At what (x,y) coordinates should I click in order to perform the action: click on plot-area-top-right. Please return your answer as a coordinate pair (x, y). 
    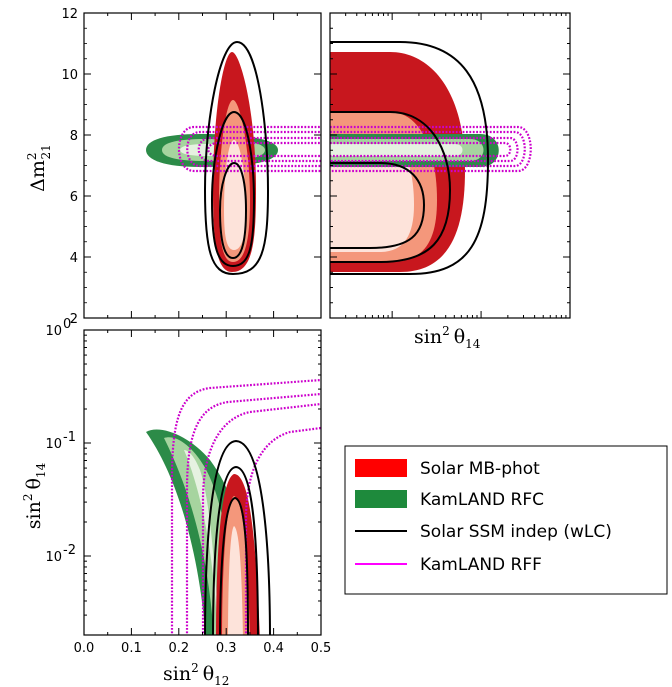
    Looking at the image, I should click on (431, 158).